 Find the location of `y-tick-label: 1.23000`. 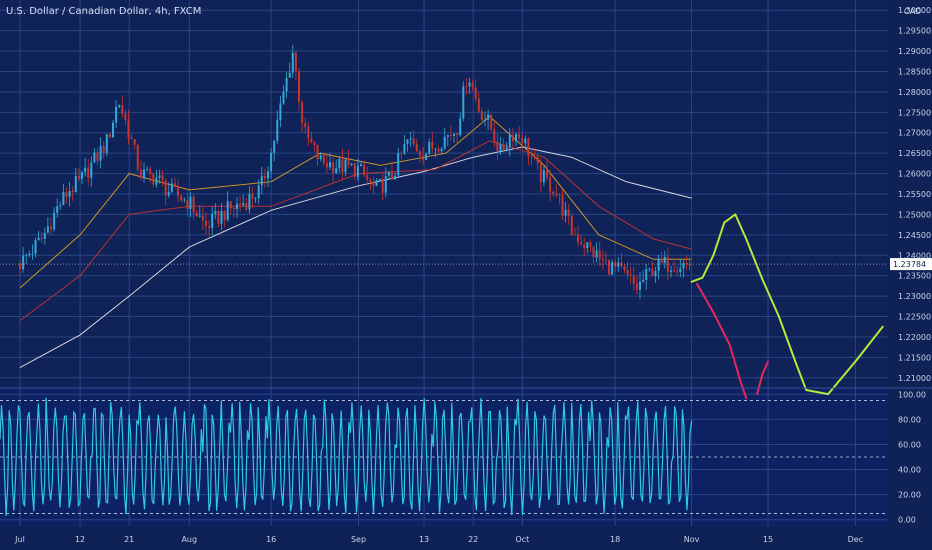

y-tick-label: 1.23000 is located at coordinates (914, 296).